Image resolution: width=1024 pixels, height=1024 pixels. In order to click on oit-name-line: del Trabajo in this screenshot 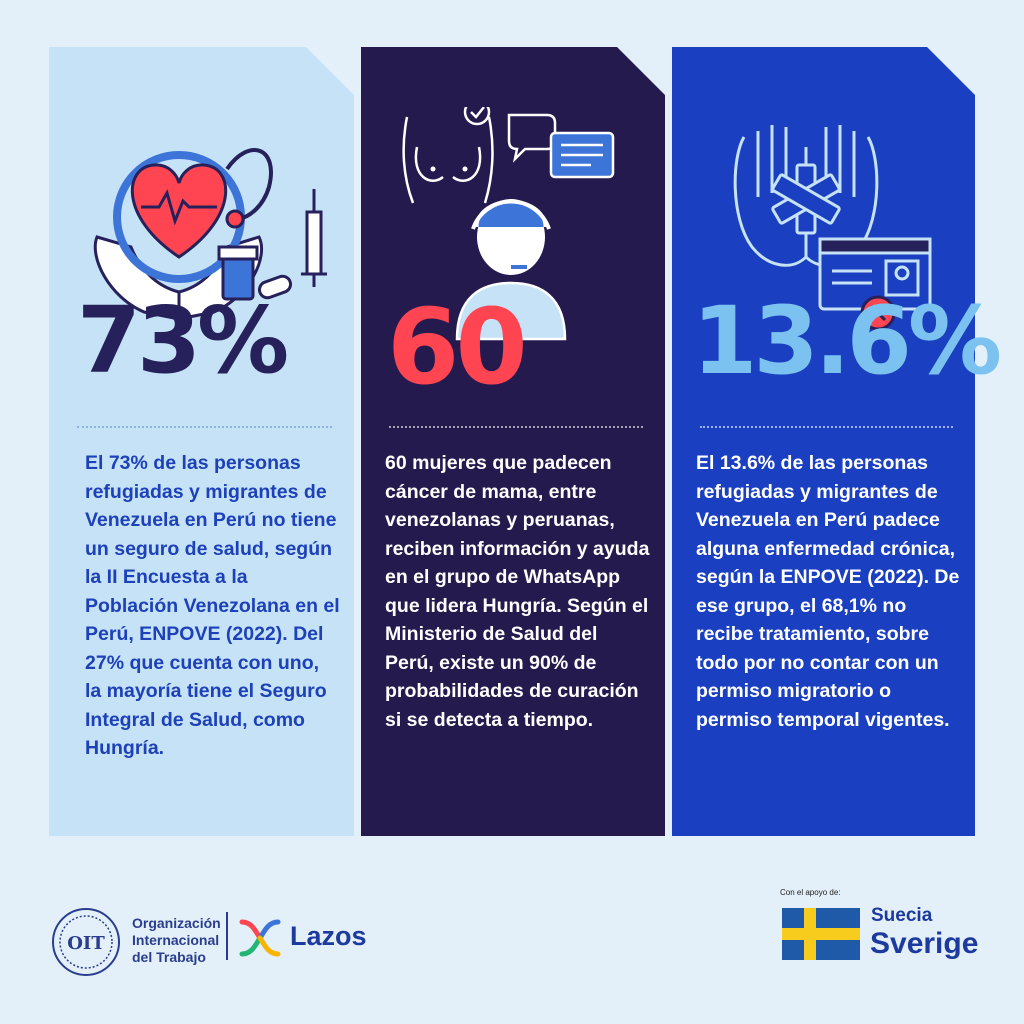, I will do `click(169, 957)`.